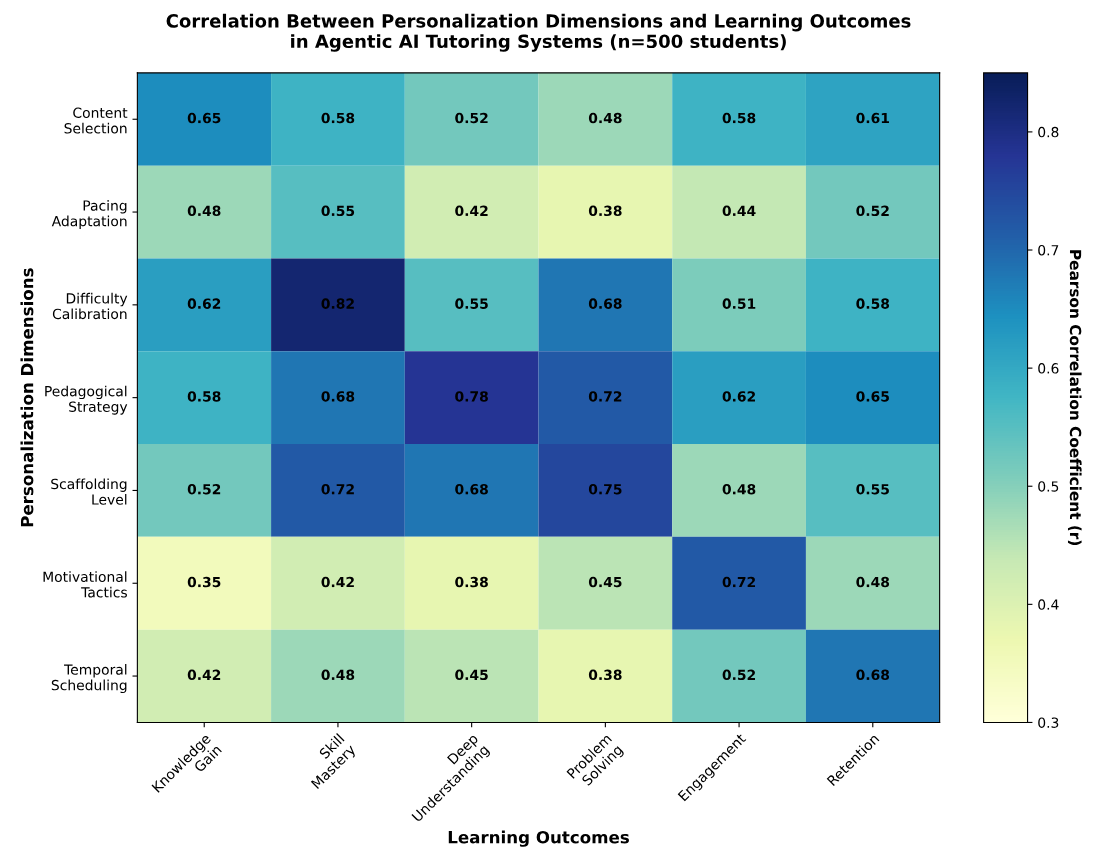 This screenshot has height=857, width=1099. What do you see at coordinates (86, 400) in the screenshot?
I see `y-tick-label: Pedagogical Strategy` at bounding box center [86, 400].